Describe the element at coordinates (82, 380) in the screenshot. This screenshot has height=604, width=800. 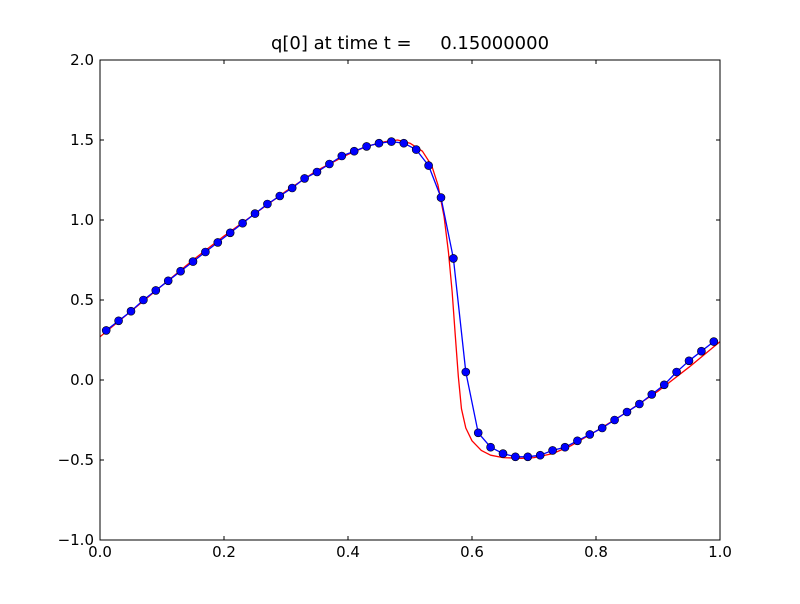
I see `y-tick-label: 0.0` at that location.